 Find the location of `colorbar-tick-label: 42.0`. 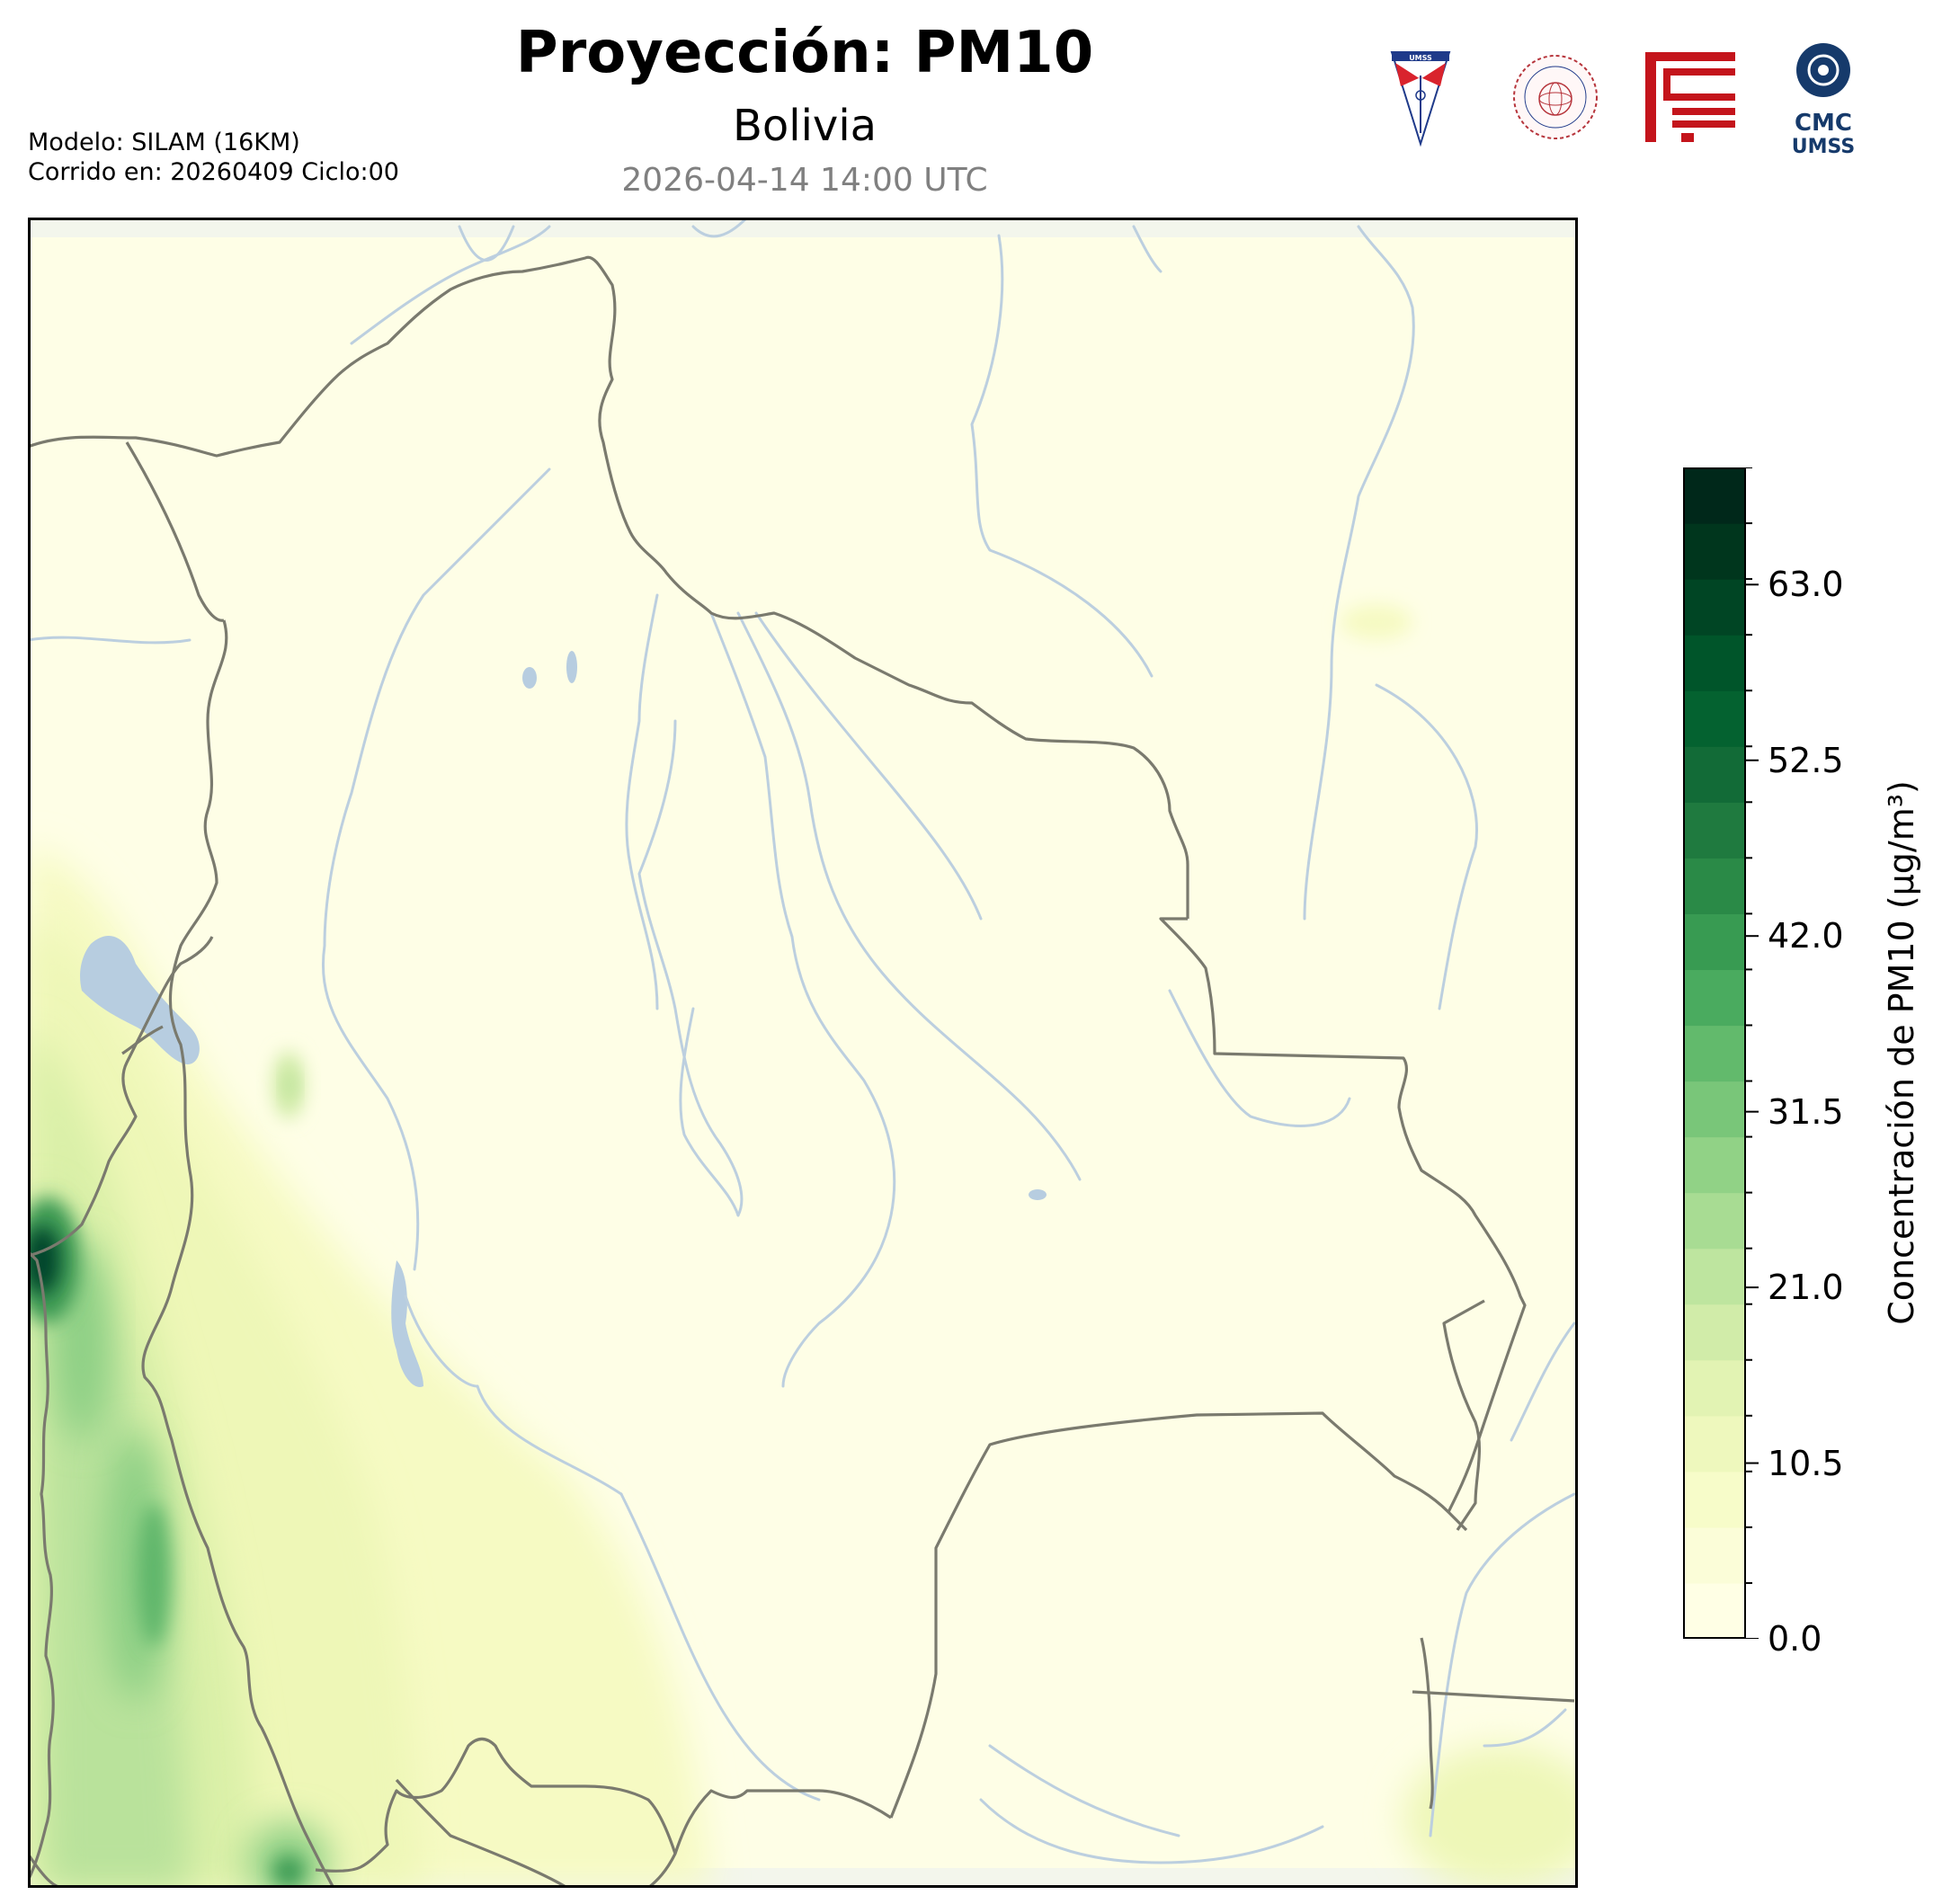

colorbar-tick-label: 42.0 is located at coordinates (1806, 936).